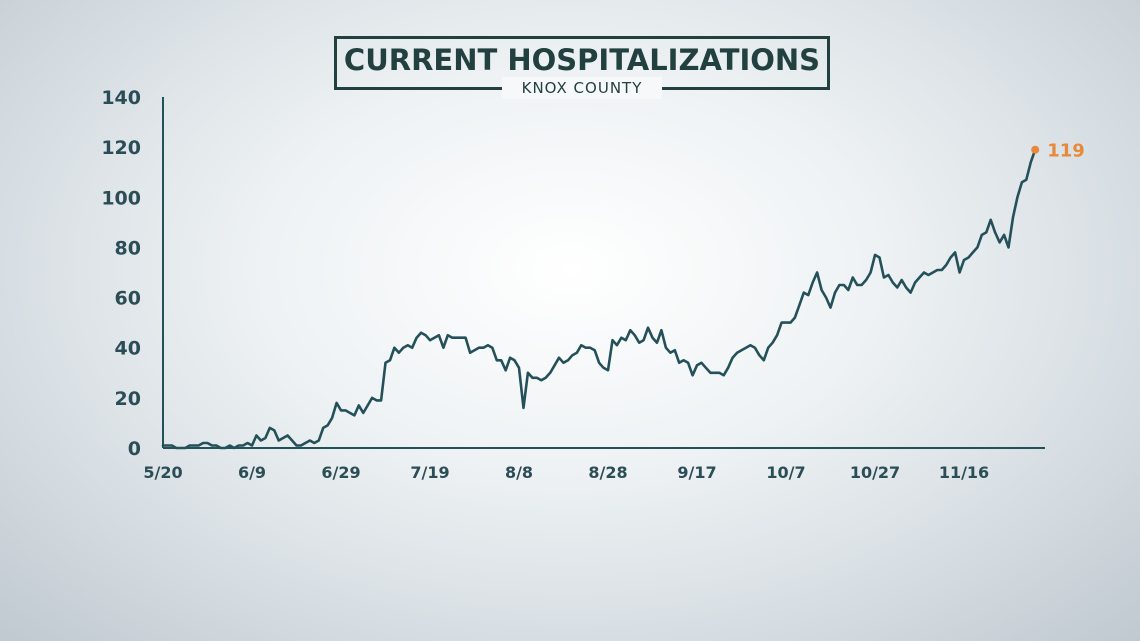 This screenshot has height=641, width=1140. Describe the element at coordinates (785, 472) in the screenshot. I see `x-tick-label: 10/7` at that location.